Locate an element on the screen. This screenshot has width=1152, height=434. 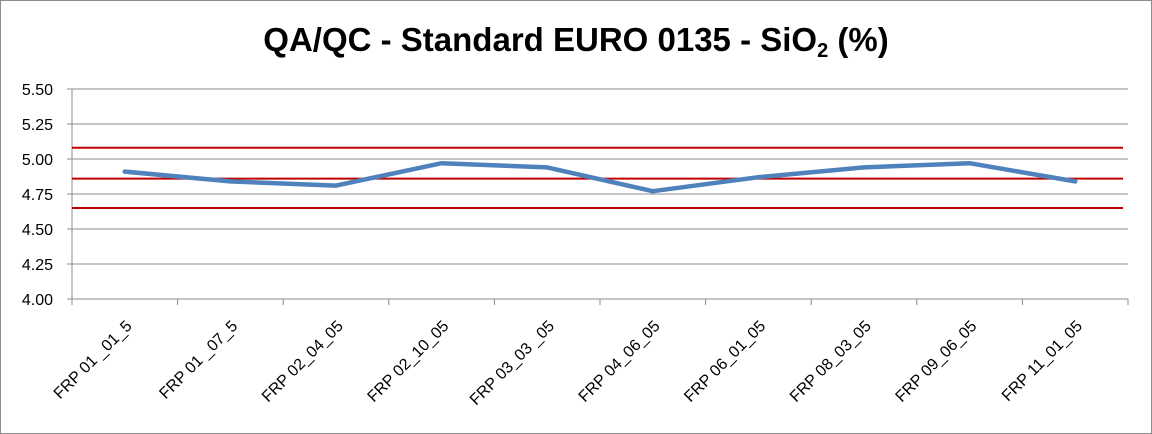
y-tick-label: 5.25 is located at coordinates (37, 125).